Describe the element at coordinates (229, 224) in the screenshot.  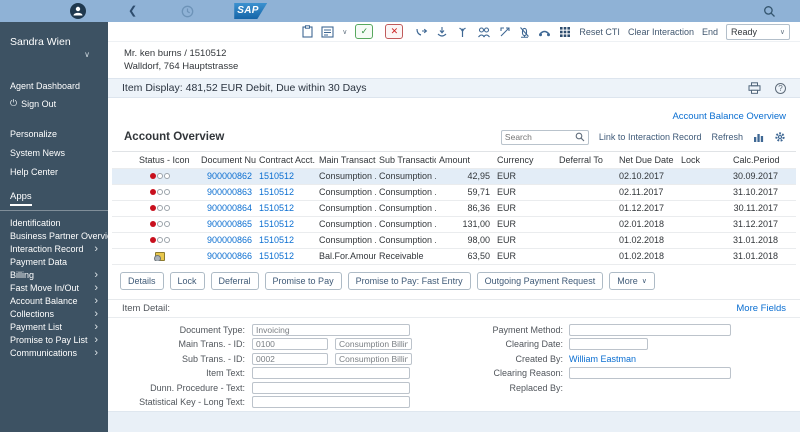
I see `document-number-link: 900000865` at that location.